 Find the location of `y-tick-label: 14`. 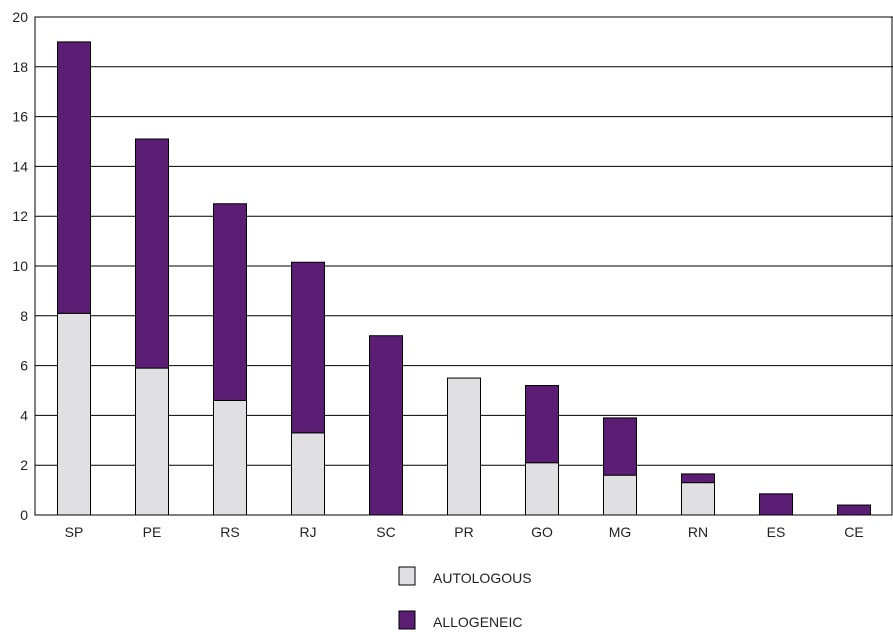

y-tick-label: 14 is located at coordinates (20, 166).